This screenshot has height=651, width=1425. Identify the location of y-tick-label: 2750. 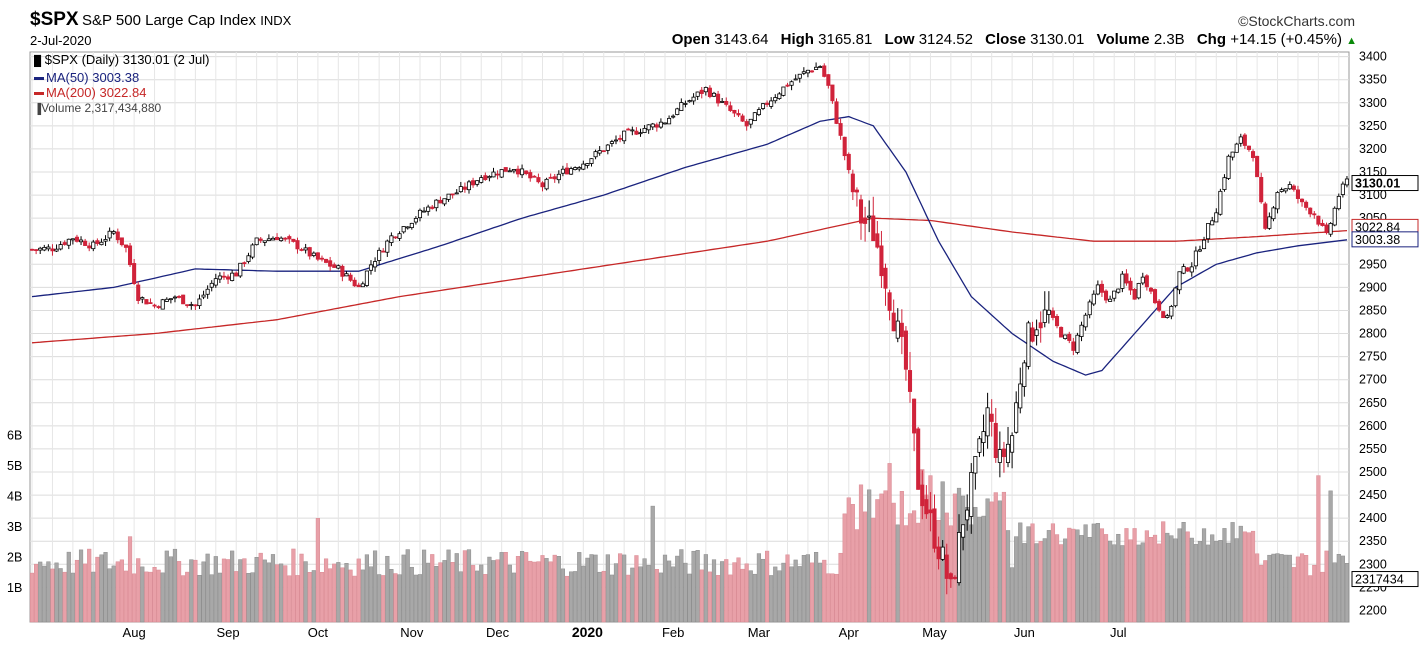
(1373, 357).